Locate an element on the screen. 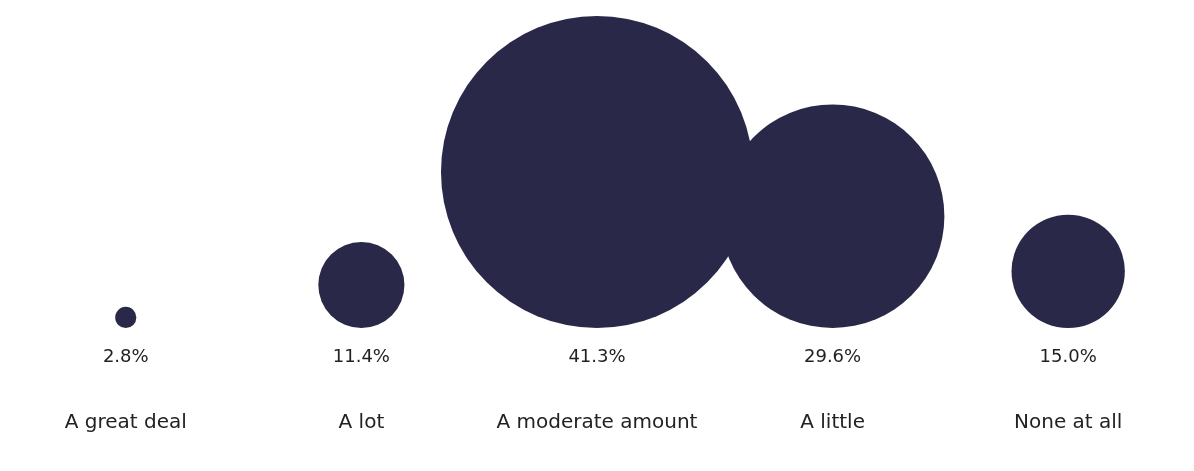  category-label: A great deal is located at coordinates (125, 421).